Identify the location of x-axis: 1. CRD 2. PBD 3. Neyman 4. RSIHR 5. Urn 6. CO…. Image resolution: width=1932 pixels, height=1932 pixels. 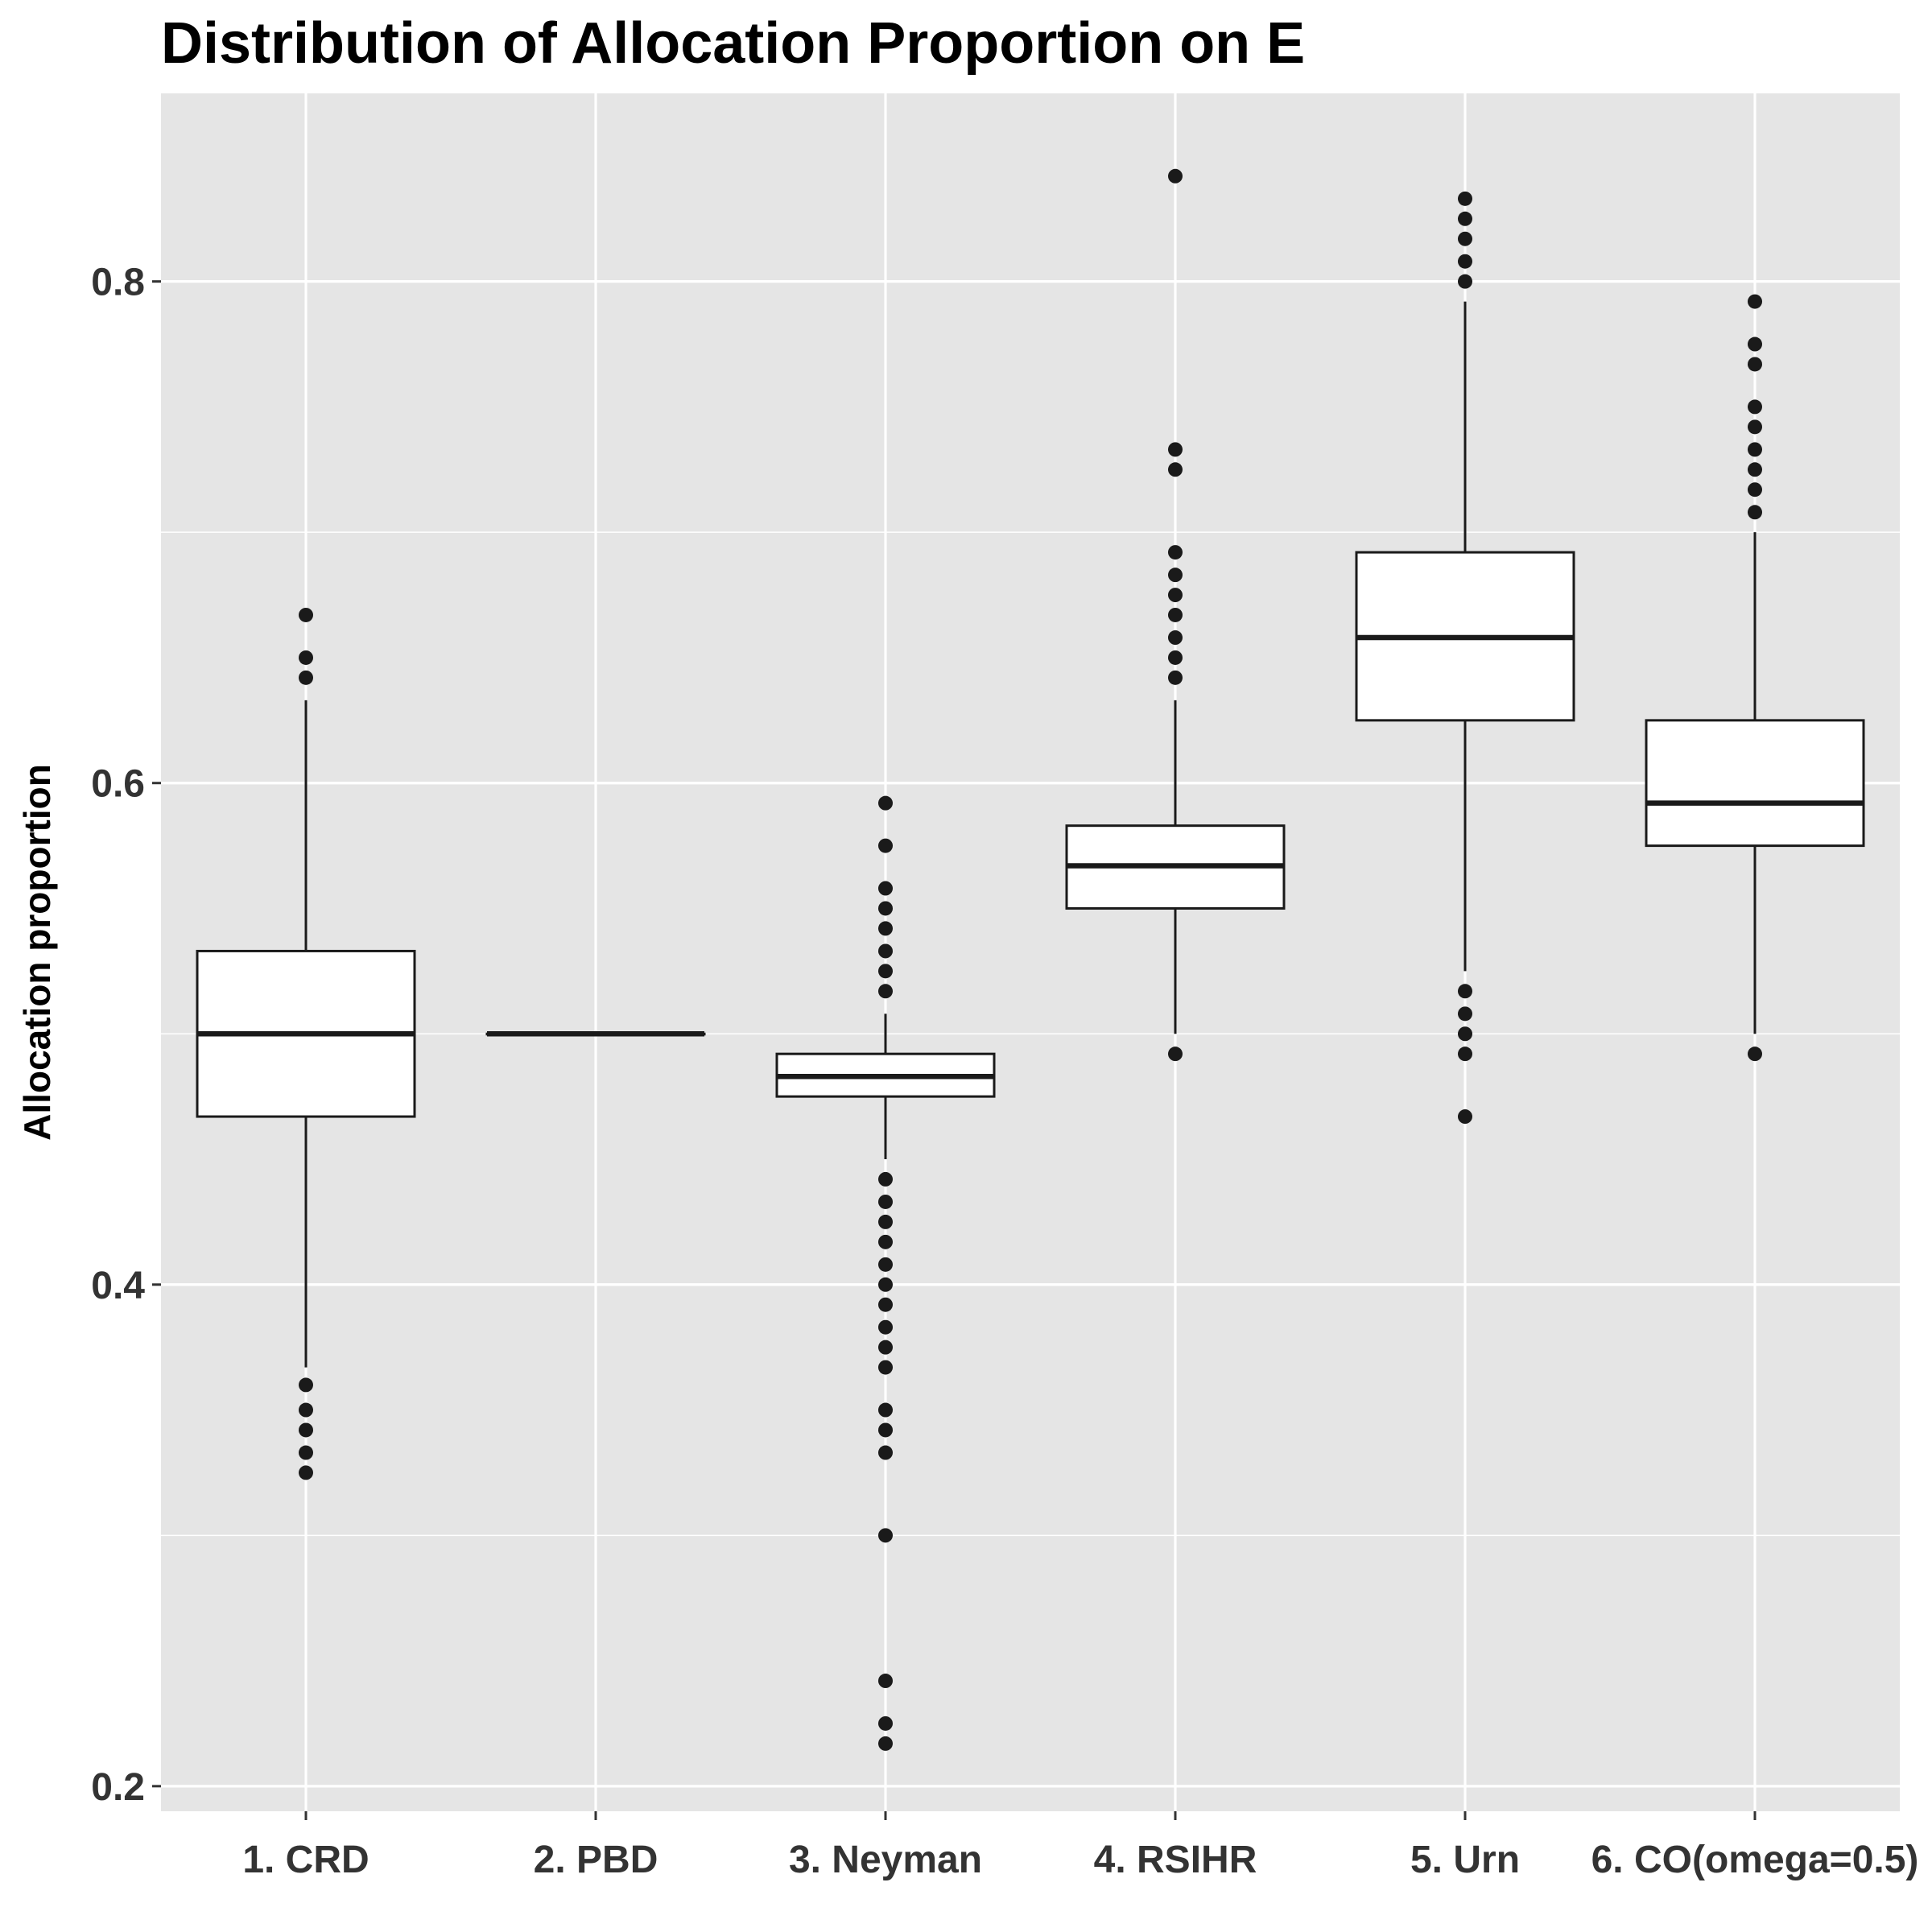
(1080, 1846).